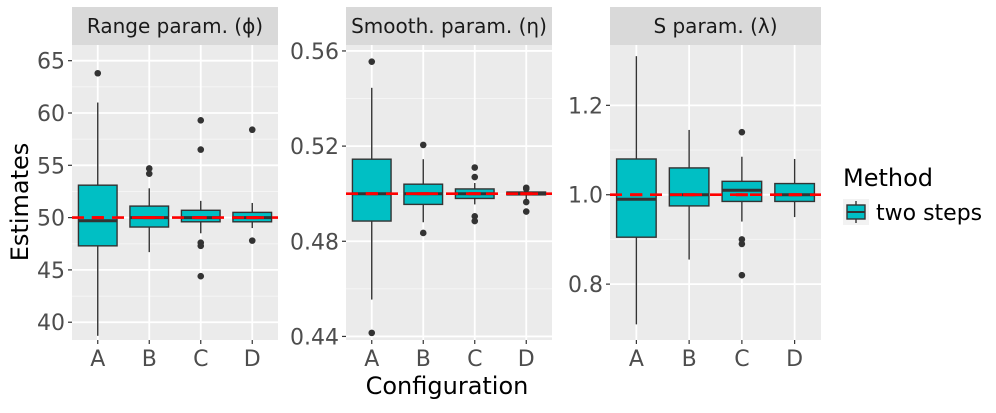  I want to click on y-tick-label: 0.44, so click(314, 337).